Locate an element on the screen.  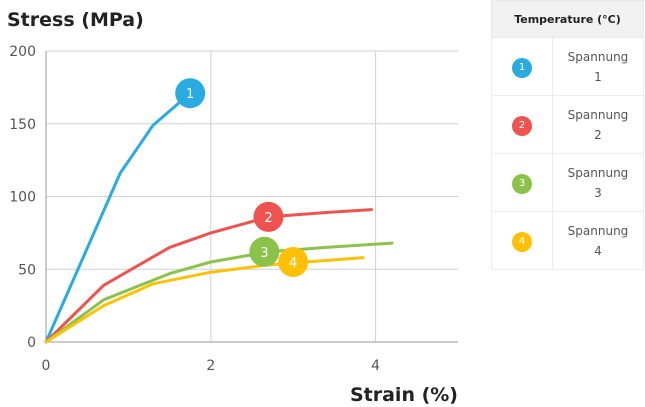
x-axis-title: Strain (%) is located at coordinates (404, 395).